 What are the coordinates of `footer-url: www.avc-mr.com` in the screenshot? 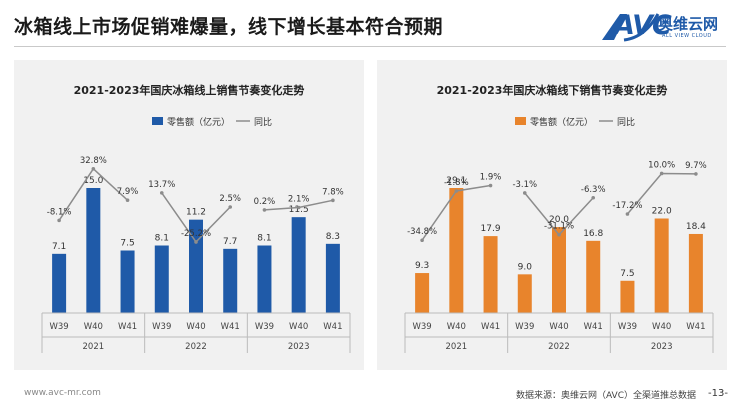 It's located at (62, 393).